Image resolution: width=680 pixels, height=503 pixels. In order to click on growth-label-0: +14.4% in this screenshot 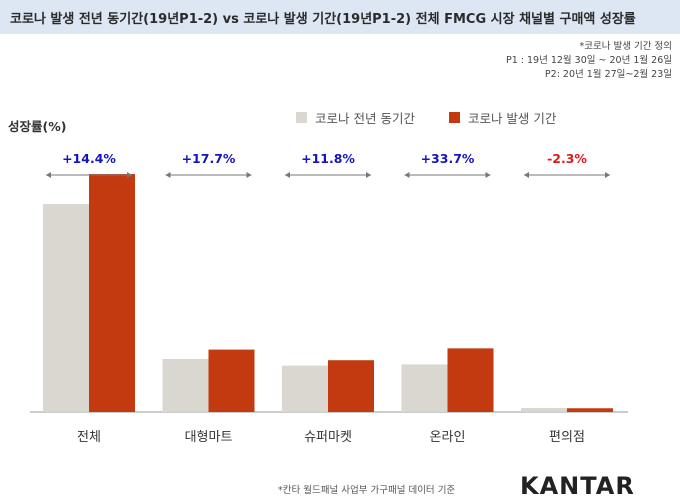, I will do `click(89, 158)`.